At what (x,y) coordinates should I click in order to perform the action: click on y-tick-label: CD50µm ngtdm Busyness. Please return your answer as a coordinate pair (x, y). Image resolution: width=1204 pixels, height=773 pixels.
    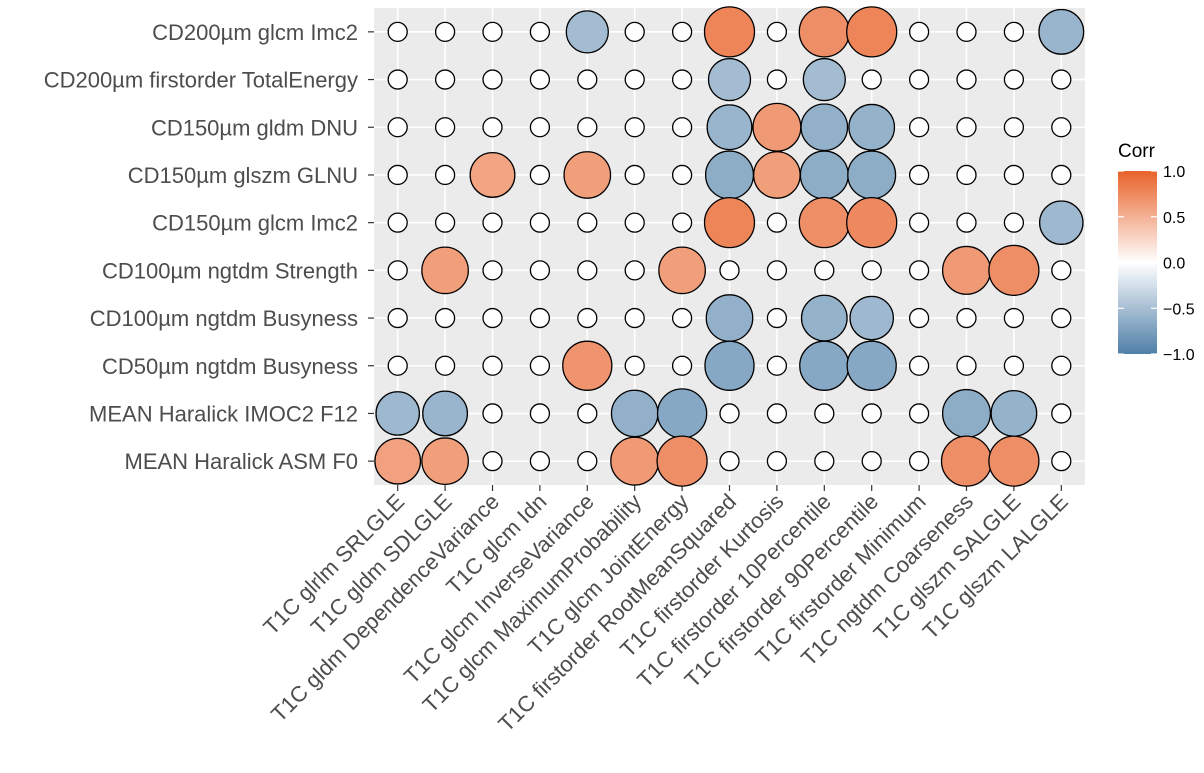
    Looking at the image, I should click on (230, 366).